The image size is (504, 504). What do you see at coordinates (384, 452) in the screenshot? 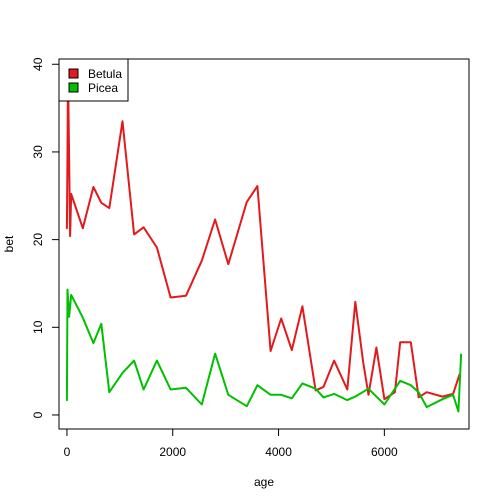
I see `x-tick-label: 6000` at bounding box center [384, 452].